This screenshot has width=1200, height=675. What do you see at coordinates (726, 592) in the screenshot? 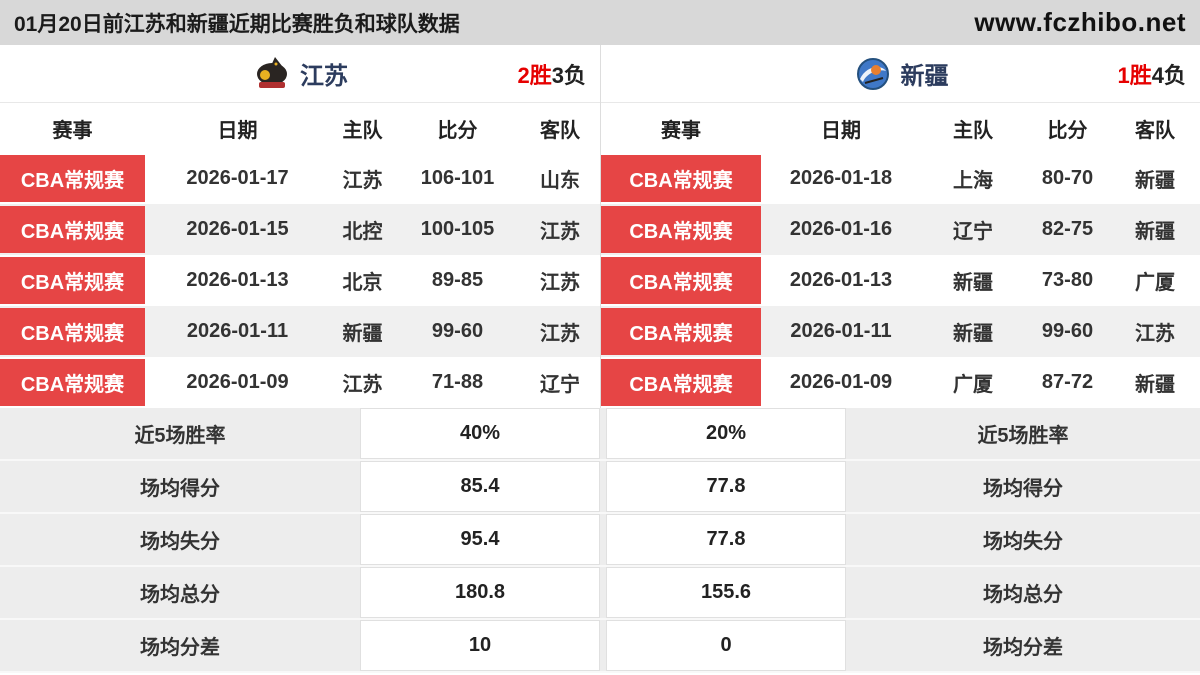
I see `stat-value-xinjiang: 155.6` at bounding box center [726, 592].